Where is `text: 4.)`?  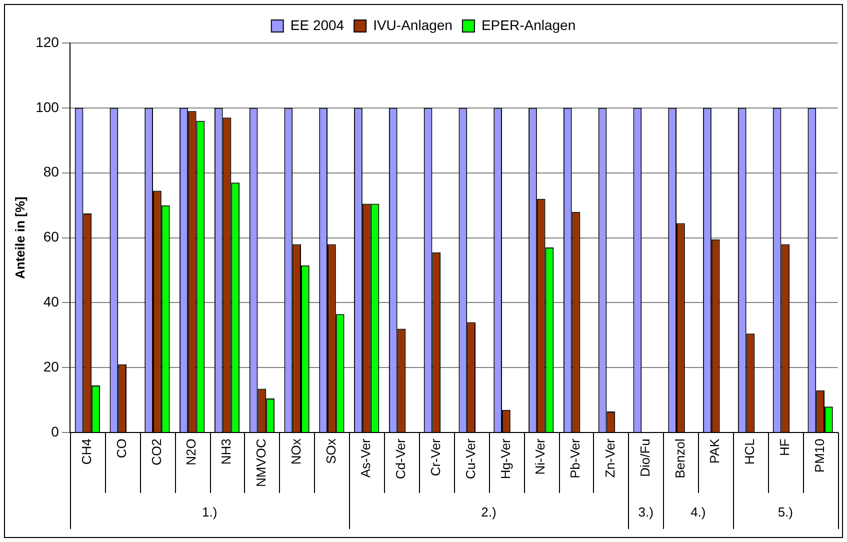
text: 4.) is located at coordinates (698, 512).